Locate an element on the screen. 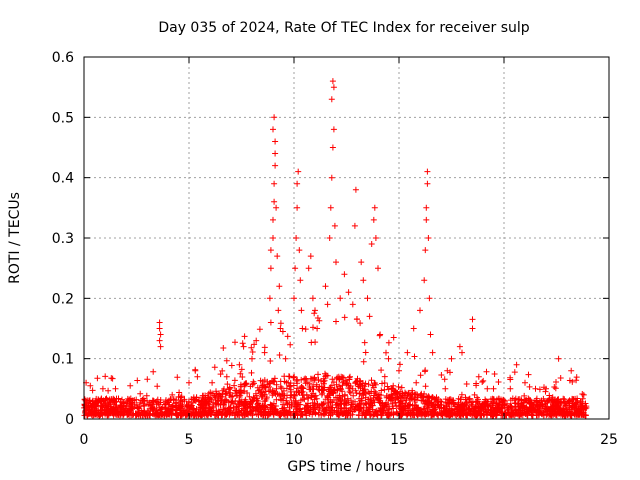 This screenshot has width=640, height=480. y-tick-label: 0 is located at coordinates (69, 420).